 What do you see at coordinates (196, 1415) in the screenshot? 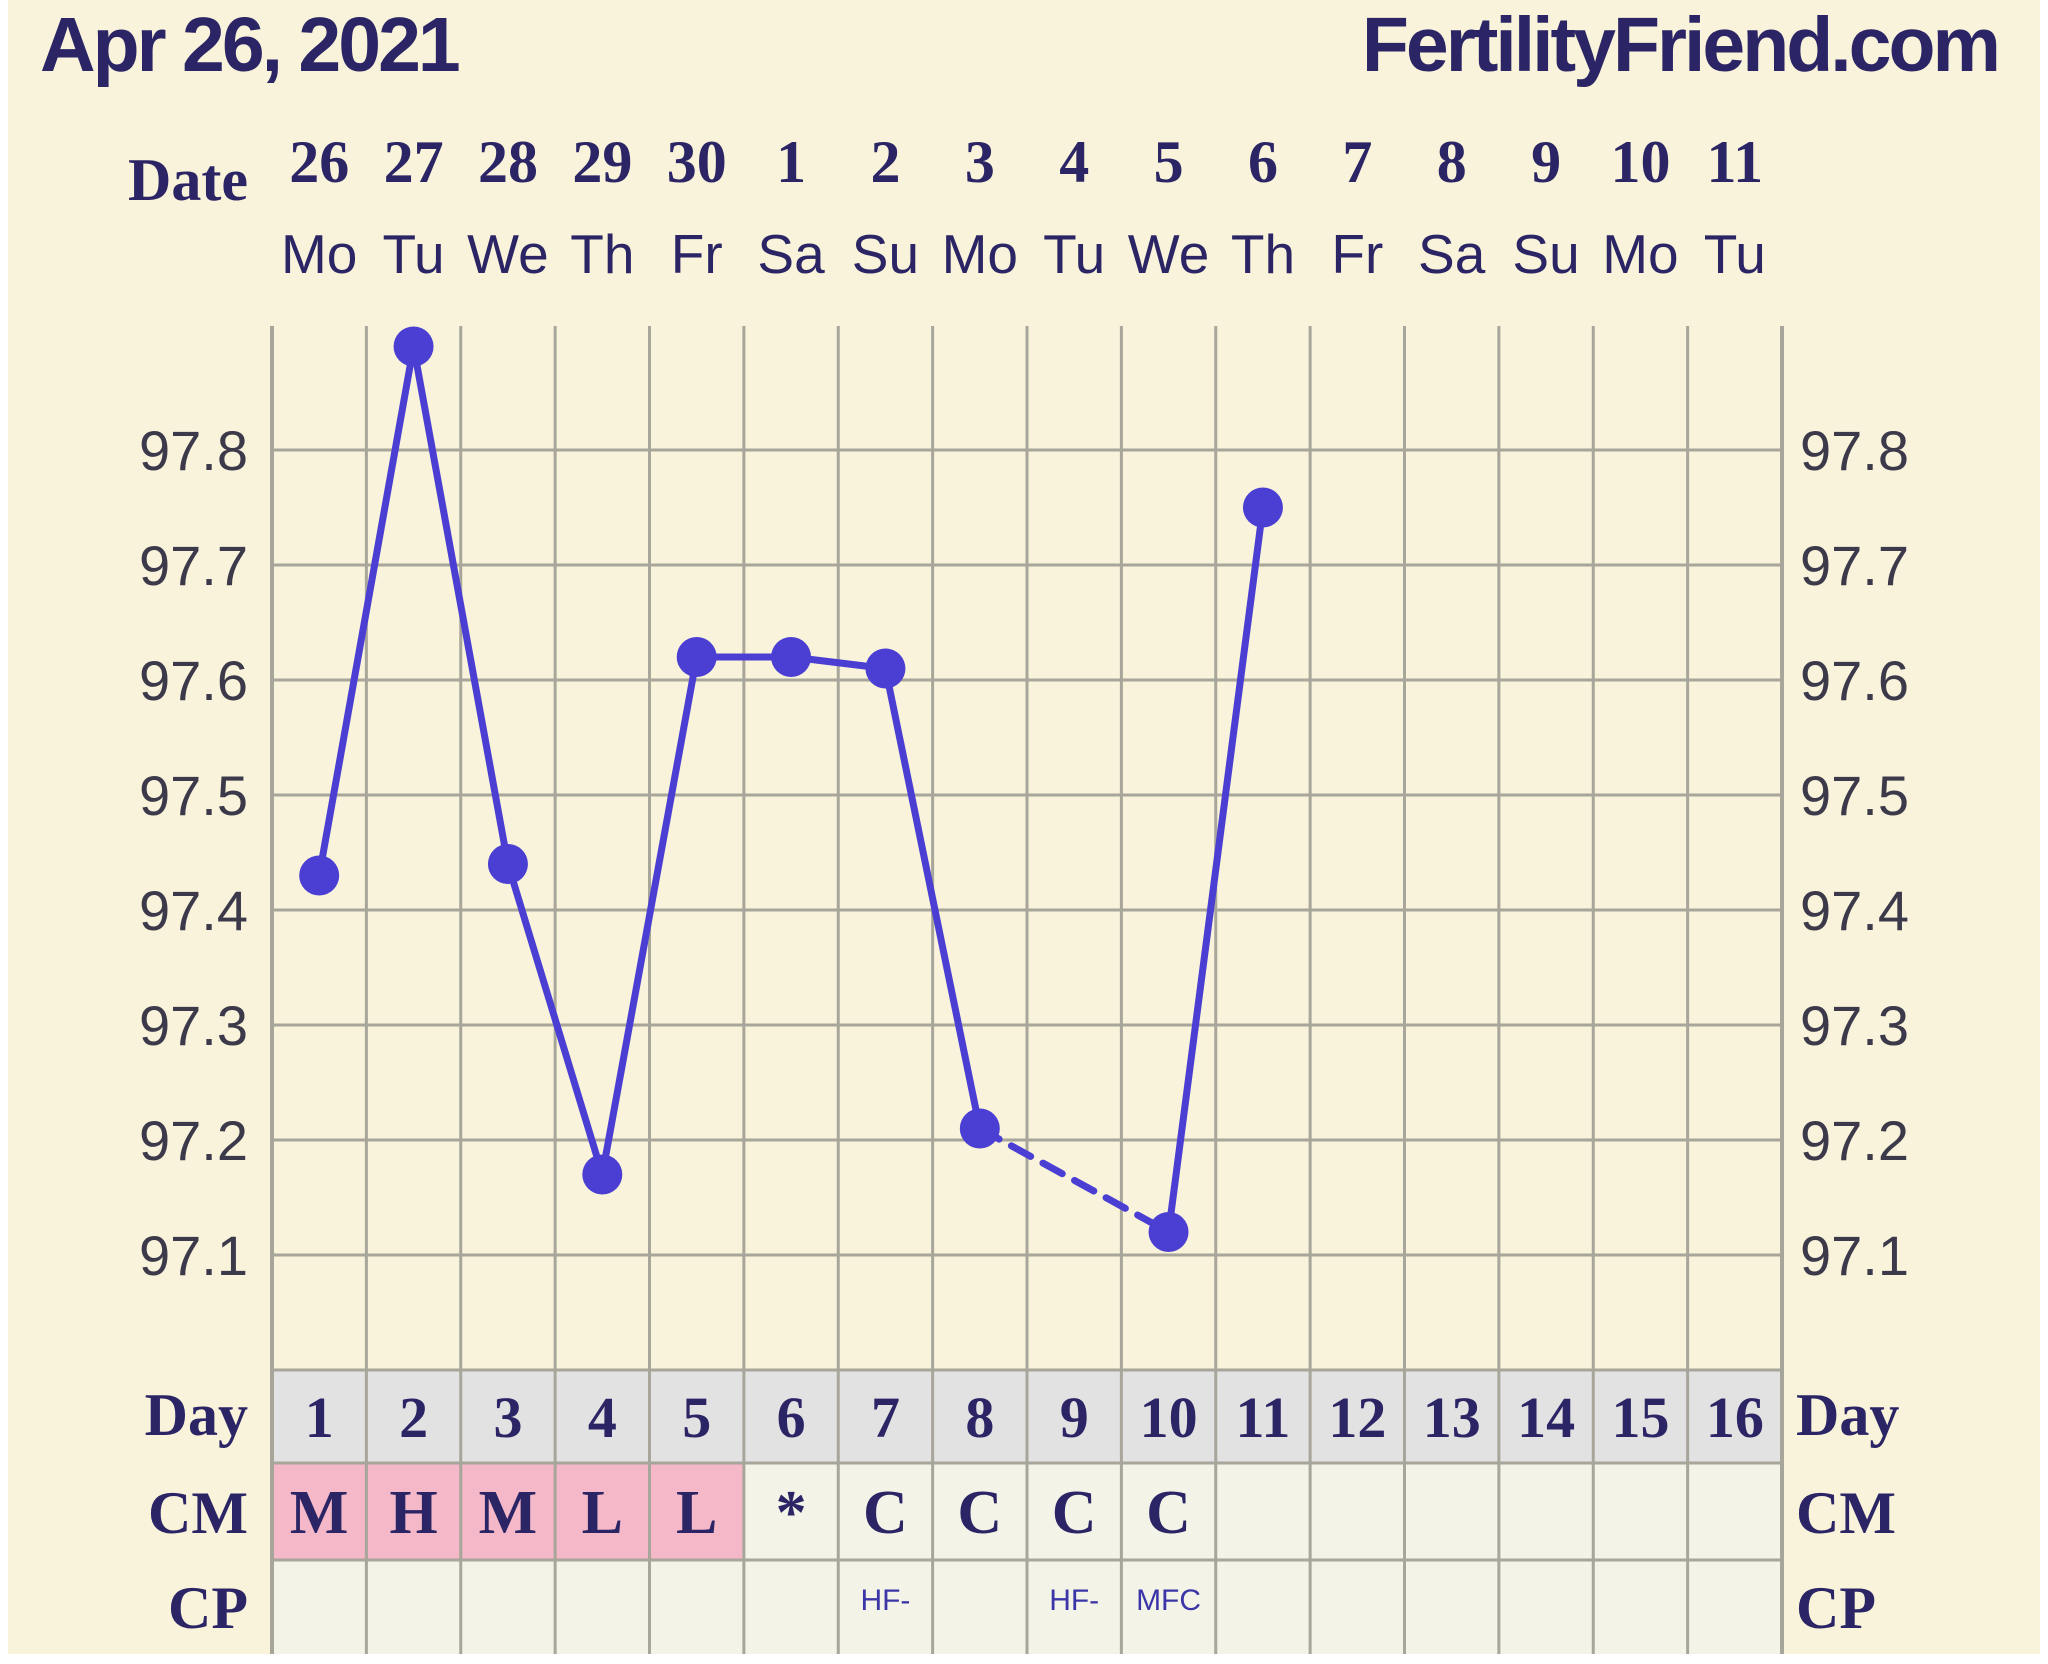
I see `day-row-label-left: Day` at bounding box center [196, 1415].